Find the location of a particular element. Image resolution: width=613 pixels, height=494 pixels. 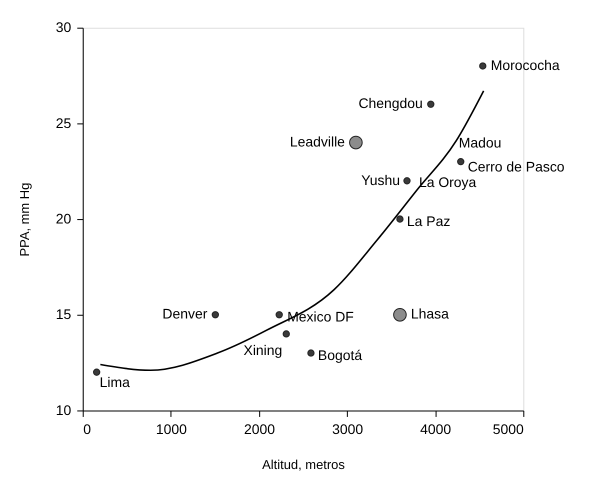

annotation: Bogotá is located at coordinates (340, 355).